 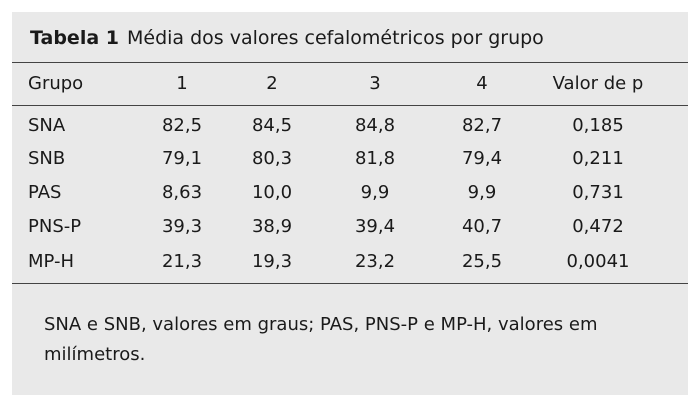 I want to click on cell: 81,8, so click(x=375, y=158).